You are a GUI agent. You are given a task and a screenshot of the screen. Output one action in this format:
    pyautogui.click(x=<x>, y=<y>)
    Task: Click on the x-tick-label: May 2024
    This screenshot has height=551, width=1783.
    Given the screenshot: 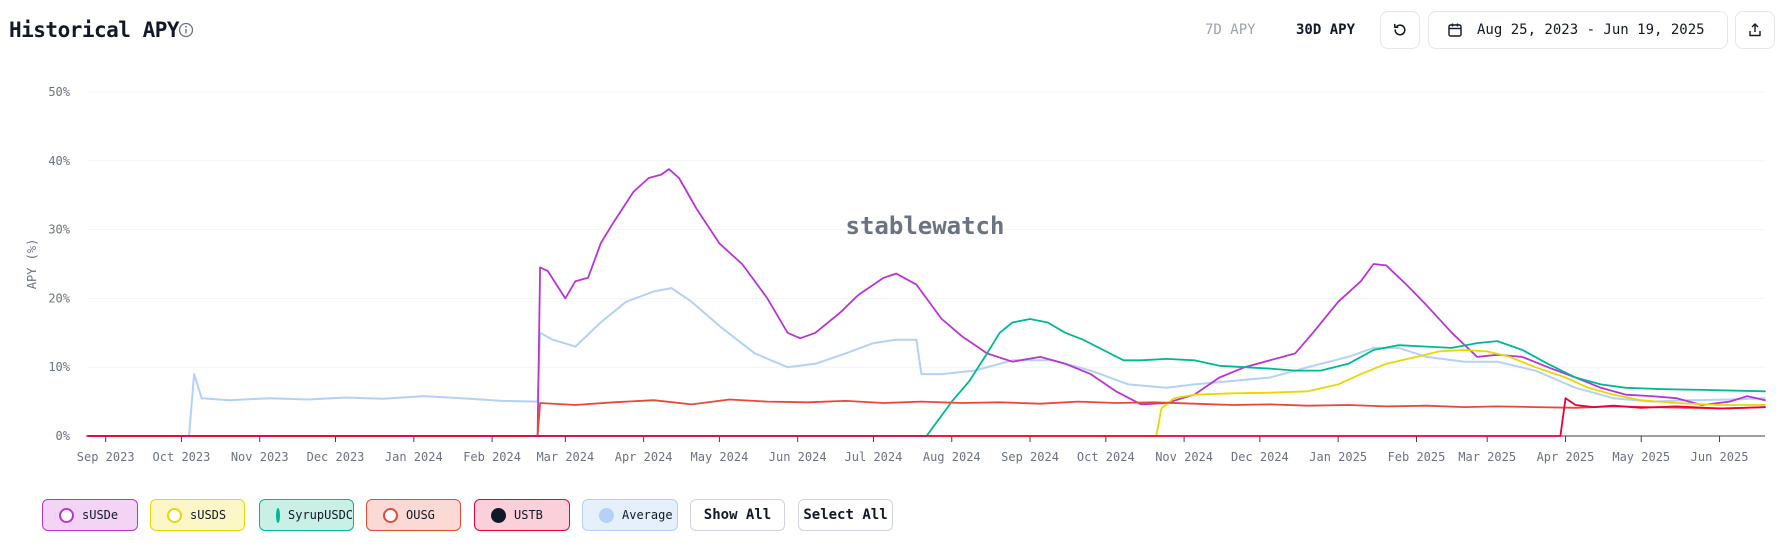 What is the action you would take?
    pyautogui.click(x=720, y=457)
    